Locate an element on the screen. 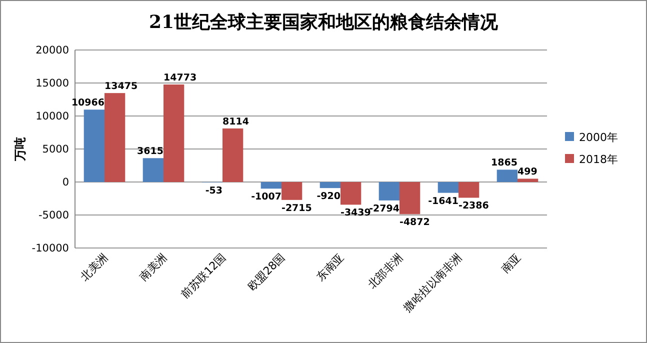  data-label: -53 is located at coordinates (213, 190).